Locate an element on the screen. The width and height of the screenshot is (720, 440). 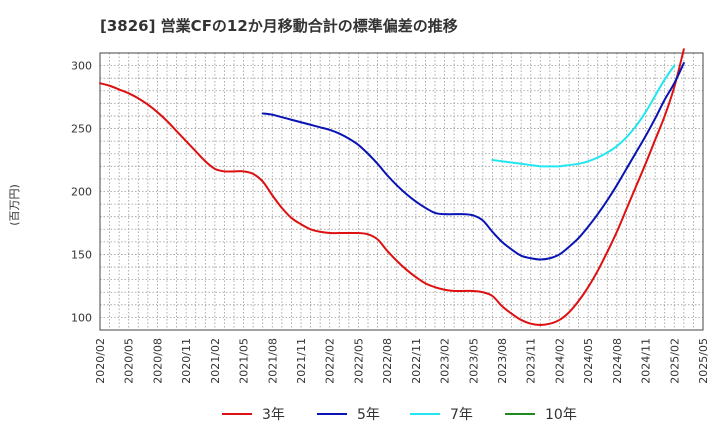
x-tick-label: 2020/11 is located at coordinates (186, 361).